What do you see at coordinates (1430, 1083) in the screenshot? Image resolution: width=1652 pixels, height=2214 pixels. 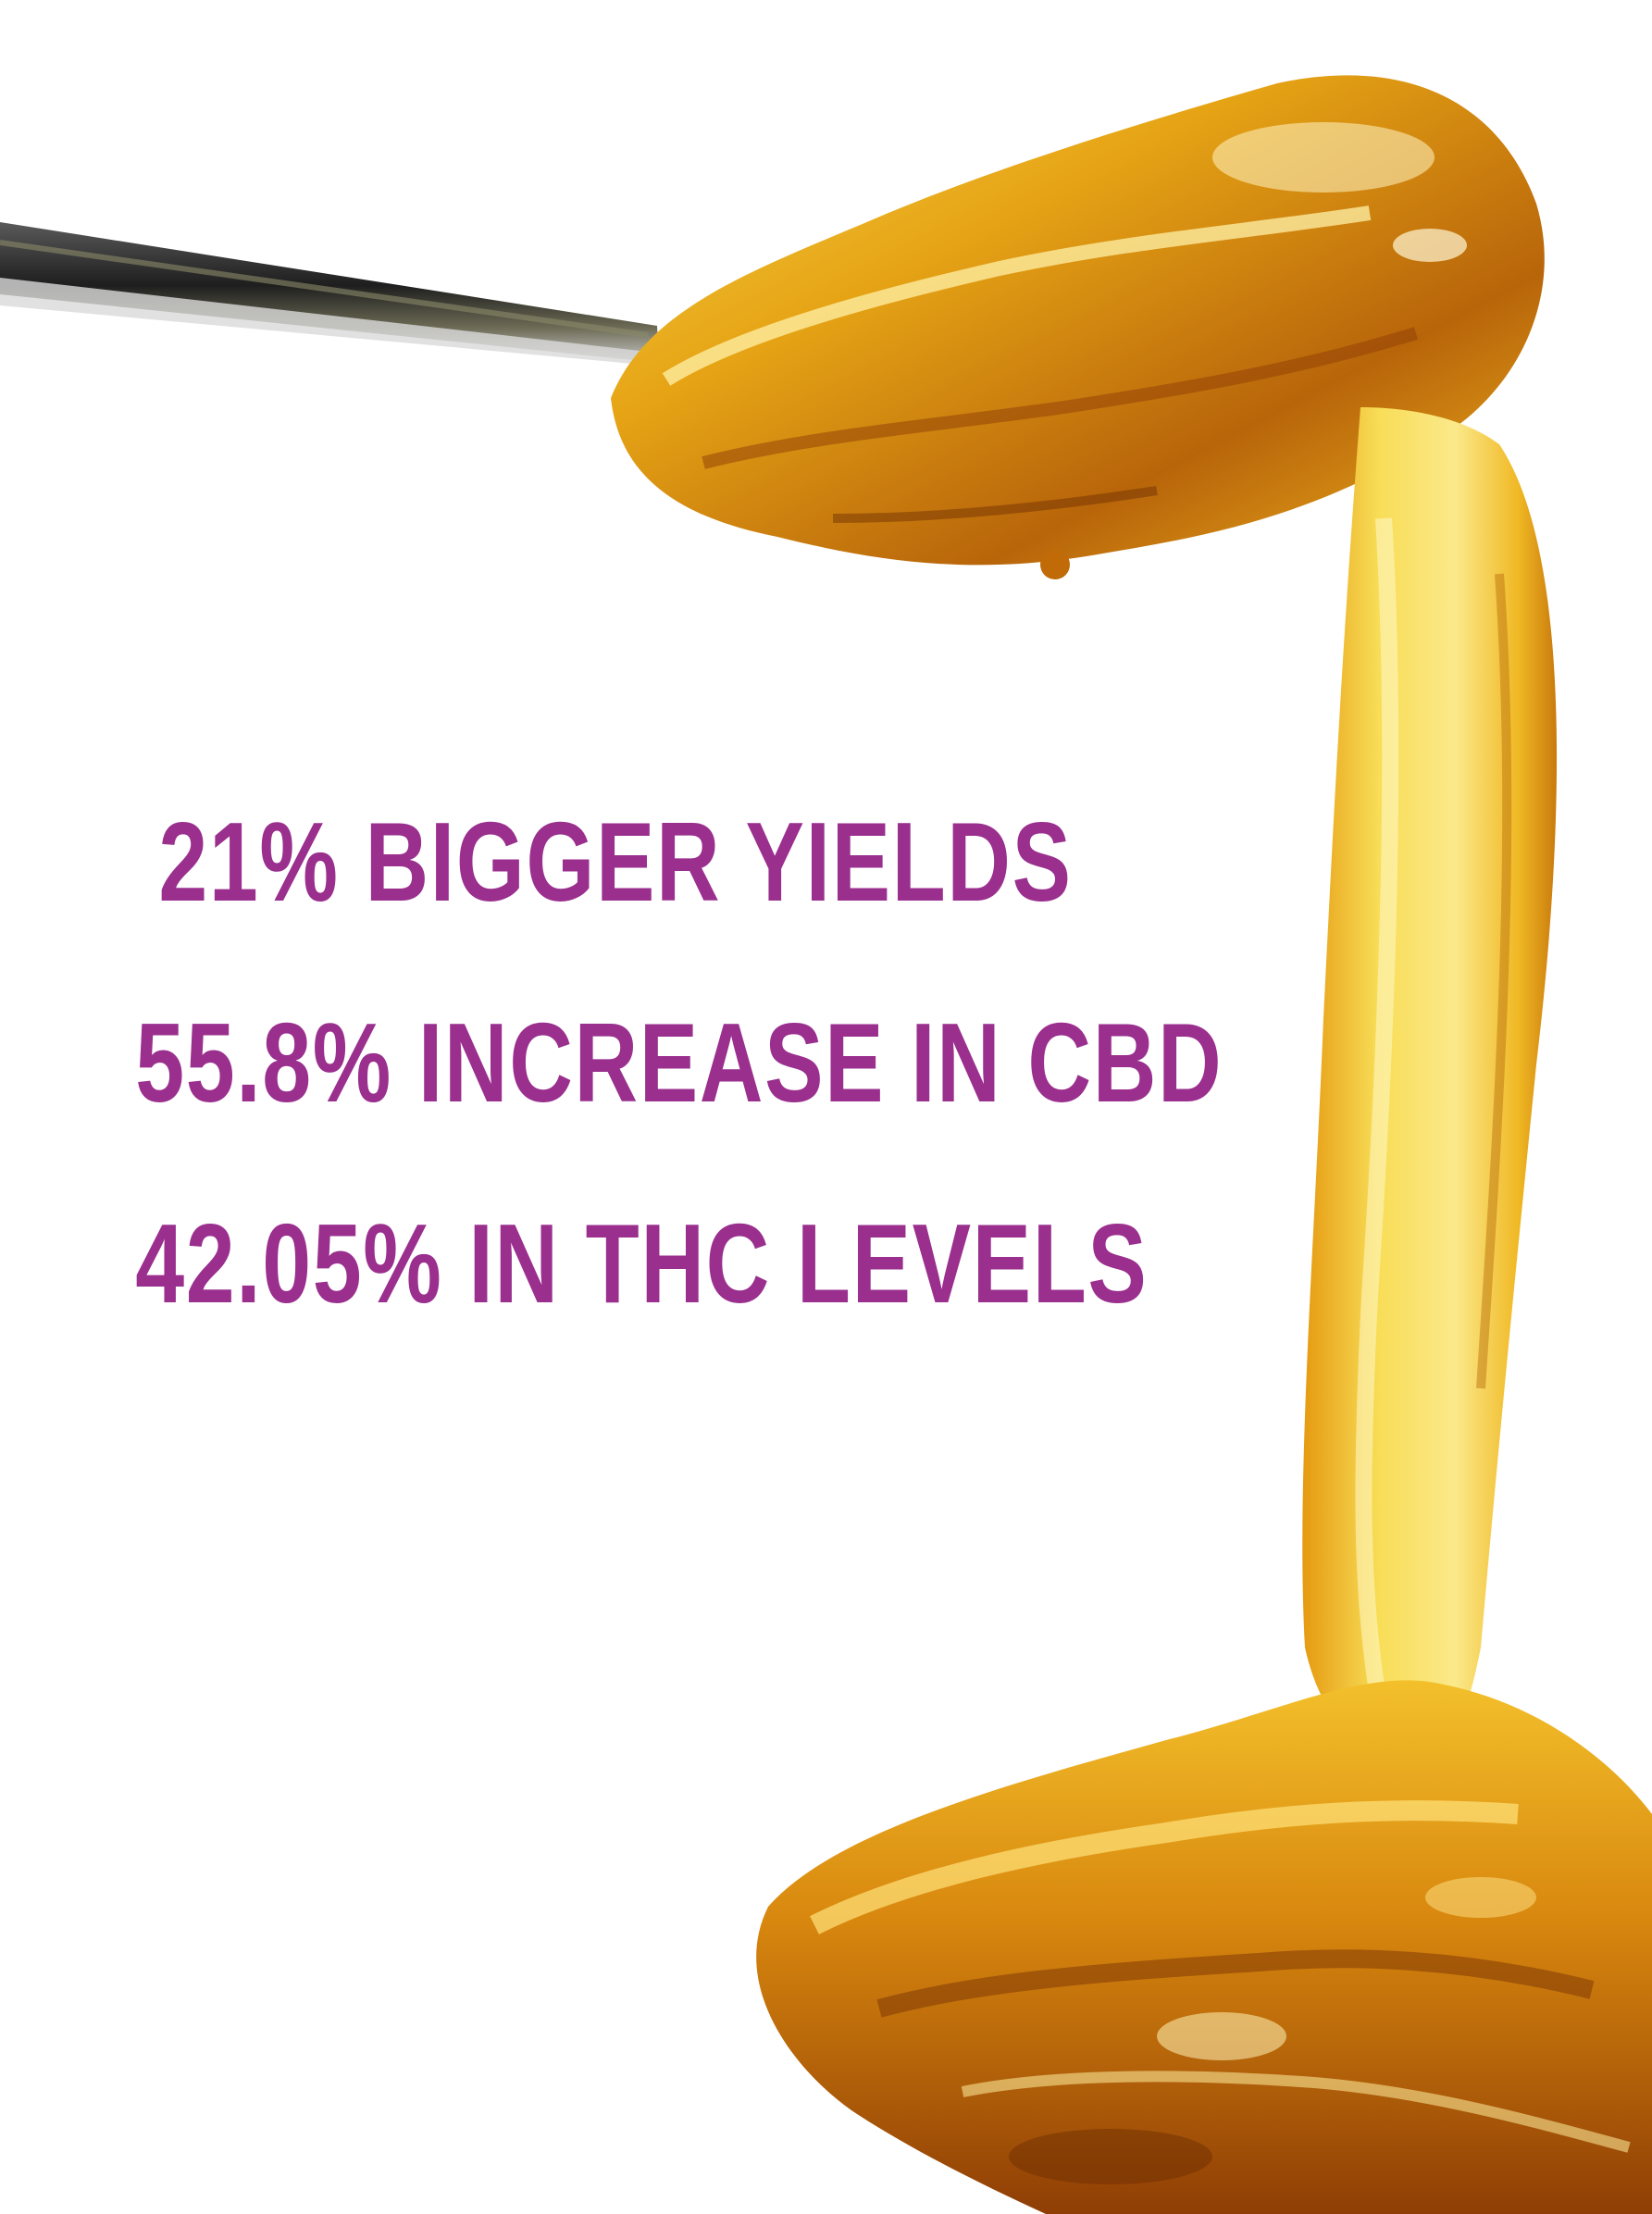 I see `resin-stream` at bounding box center [1430, 1083].